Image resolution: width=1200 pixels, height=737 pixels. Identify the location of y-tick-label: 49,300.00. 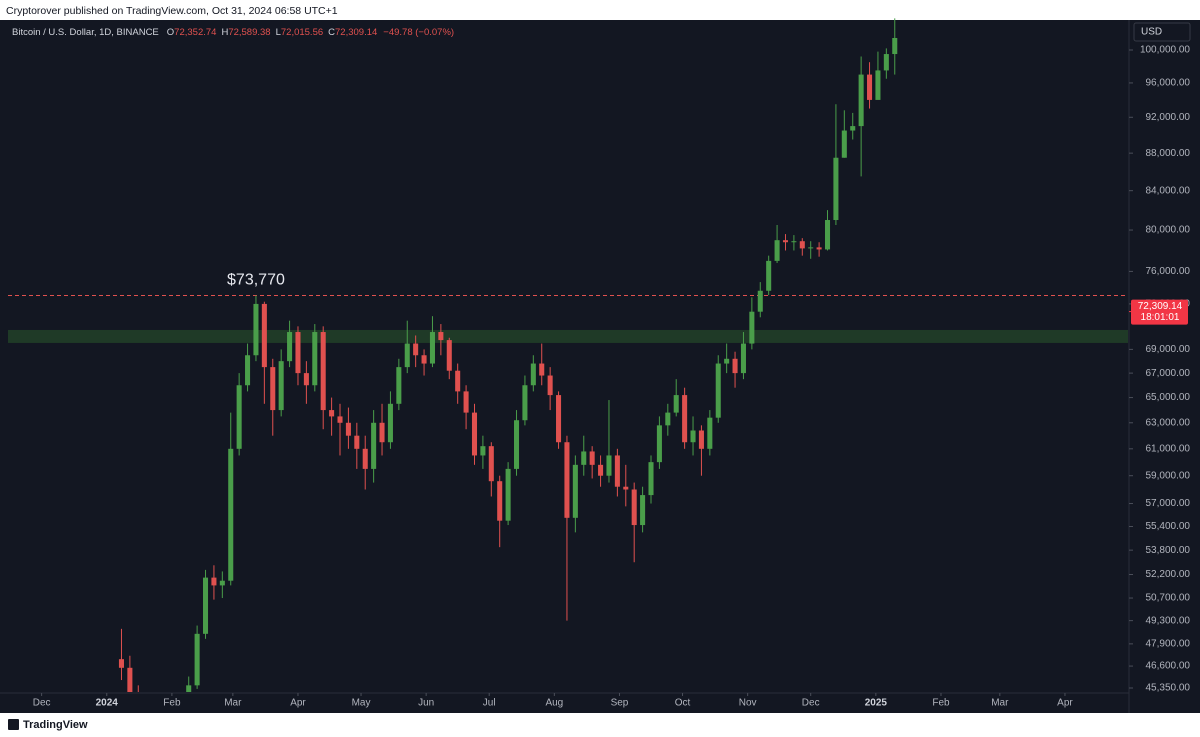
(1168, 620).